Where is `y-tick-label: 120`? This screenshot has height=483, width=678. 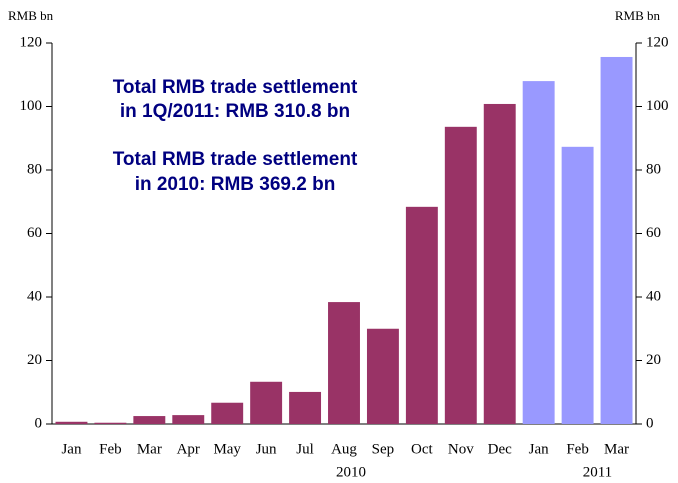
y-tick-label: 120 is located at coordinates (31, 42).